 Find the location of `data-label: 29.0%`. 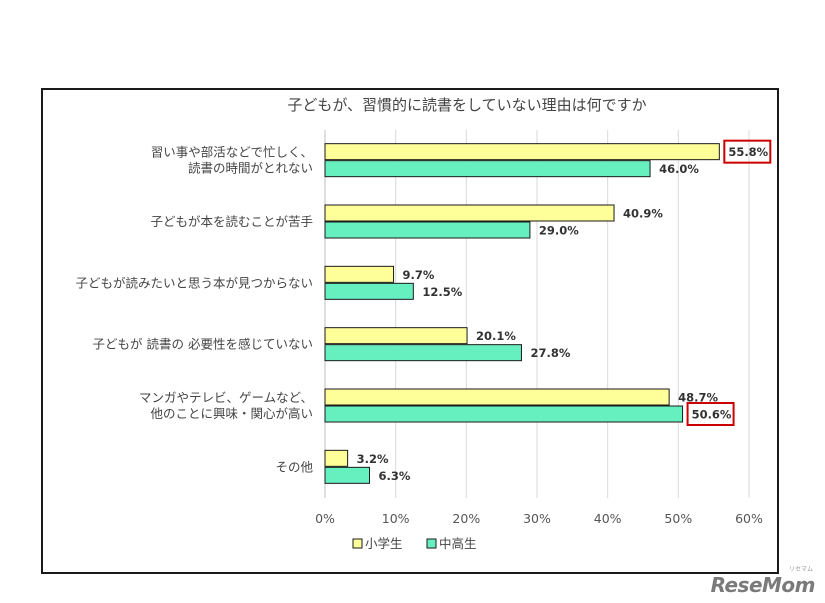

data-label: 29.0% is located at coordinates (559, 231).